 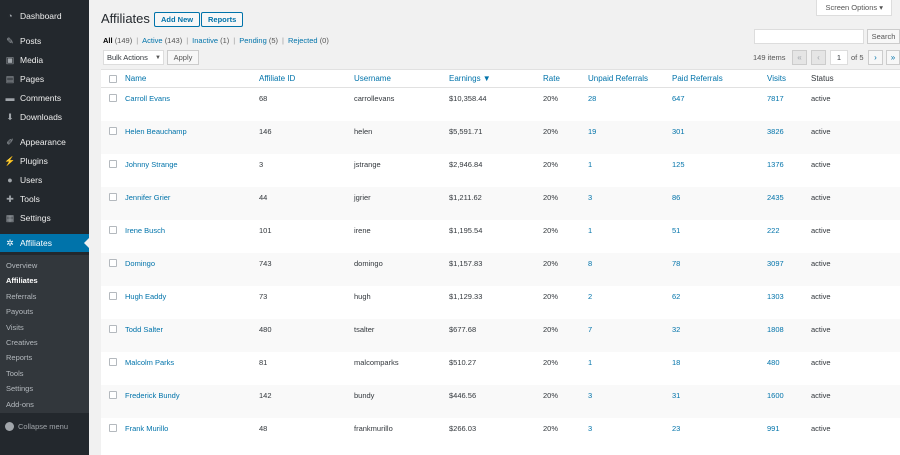 I want to click on submenu-item-affiliates: Affiliates, so click(x=22, y=281).